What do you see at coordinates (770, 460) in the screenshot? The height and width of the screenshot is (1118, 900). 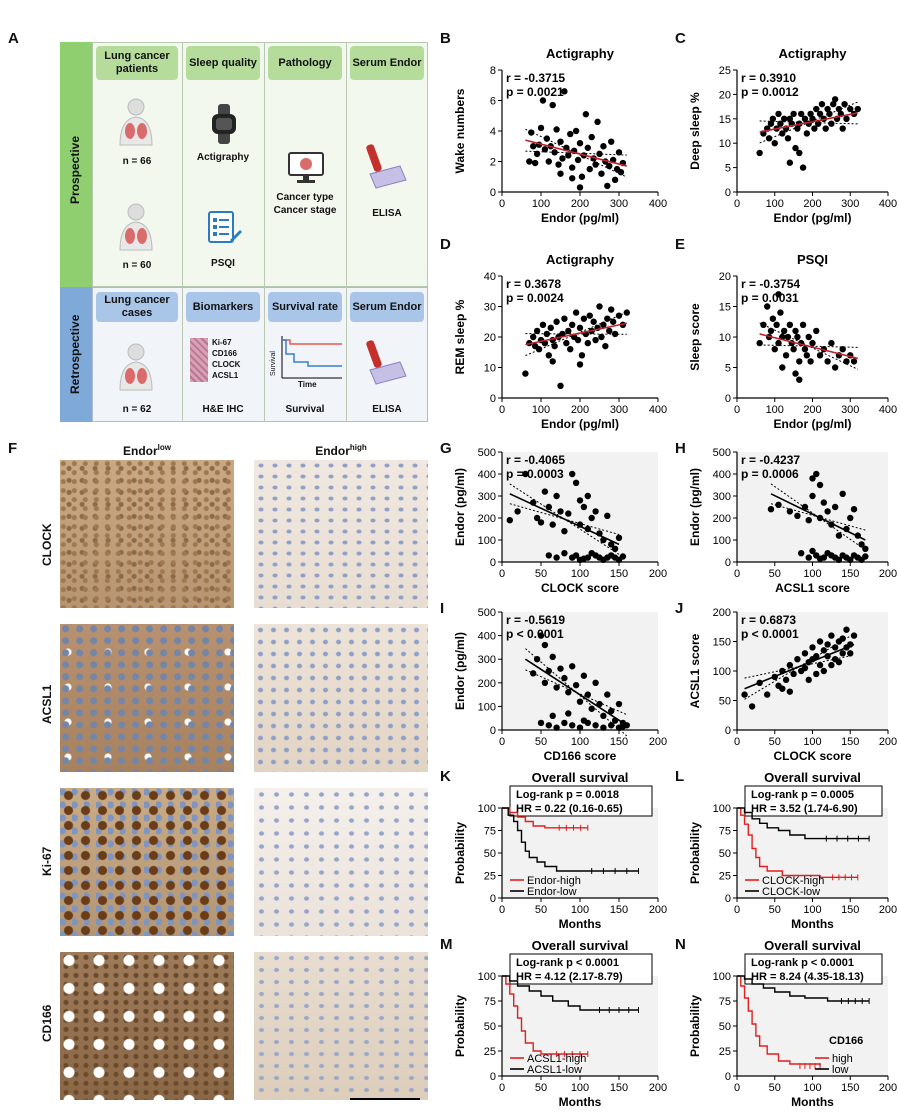 I see `r-value: r = -0.4237` at bounding box center [770, 460].